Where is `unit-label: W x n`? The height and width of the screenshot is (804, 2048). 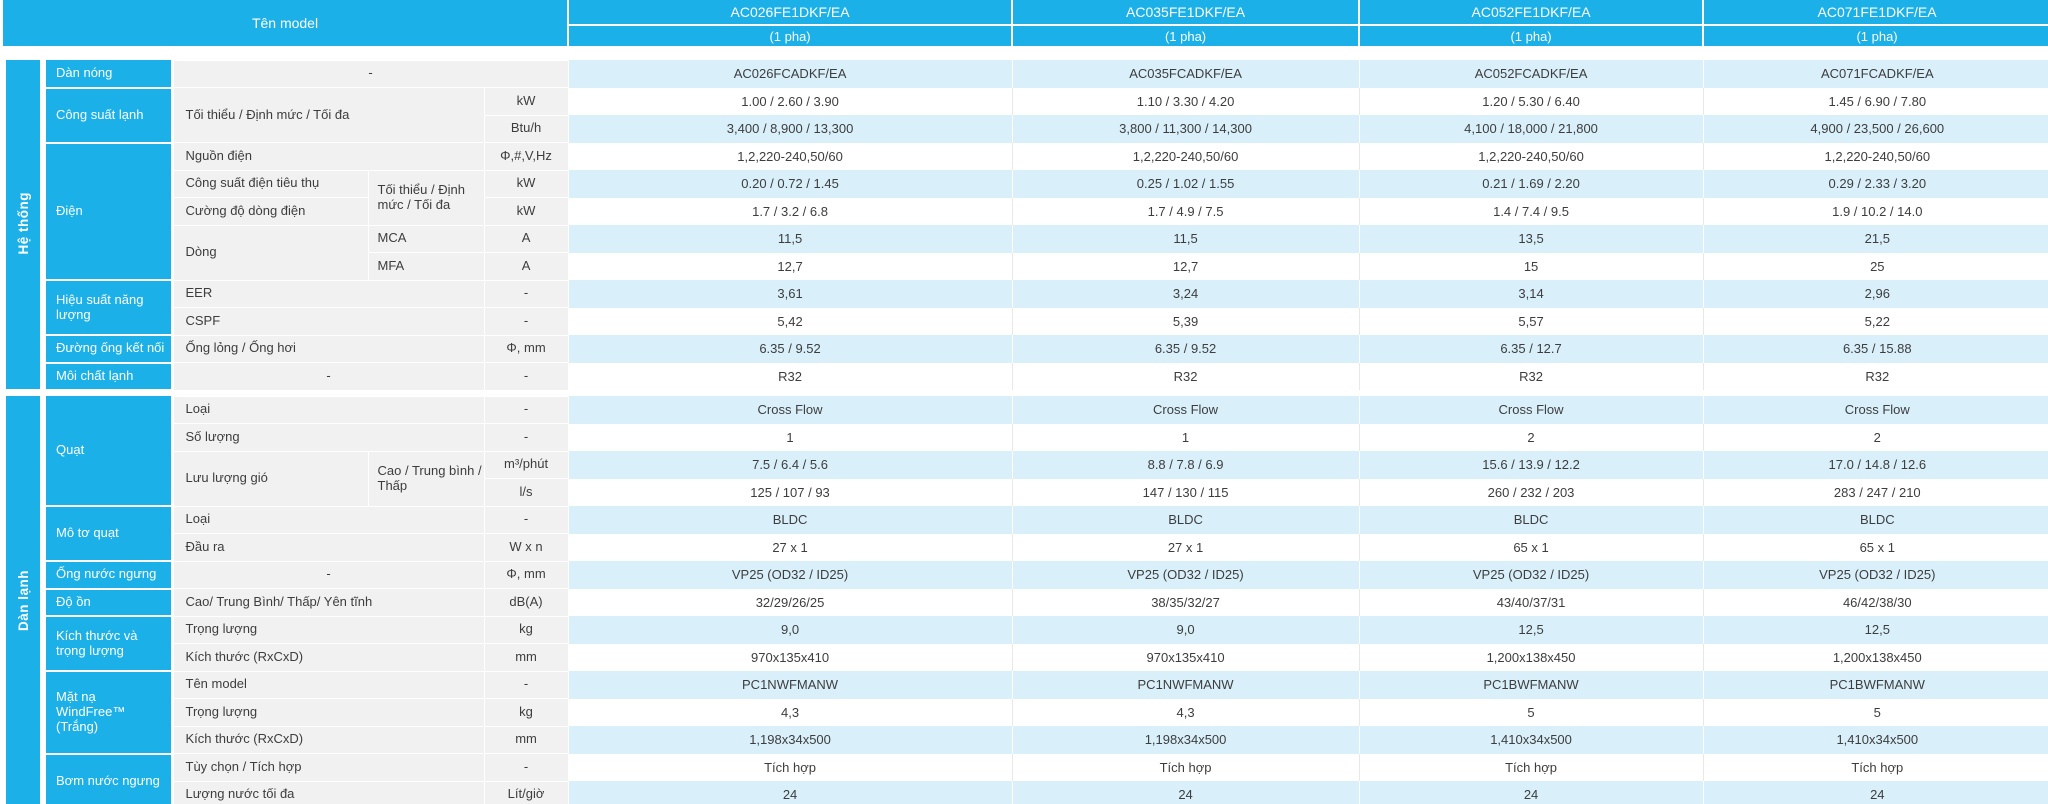 unit-label: W x n is located at coordinates (526, 547).